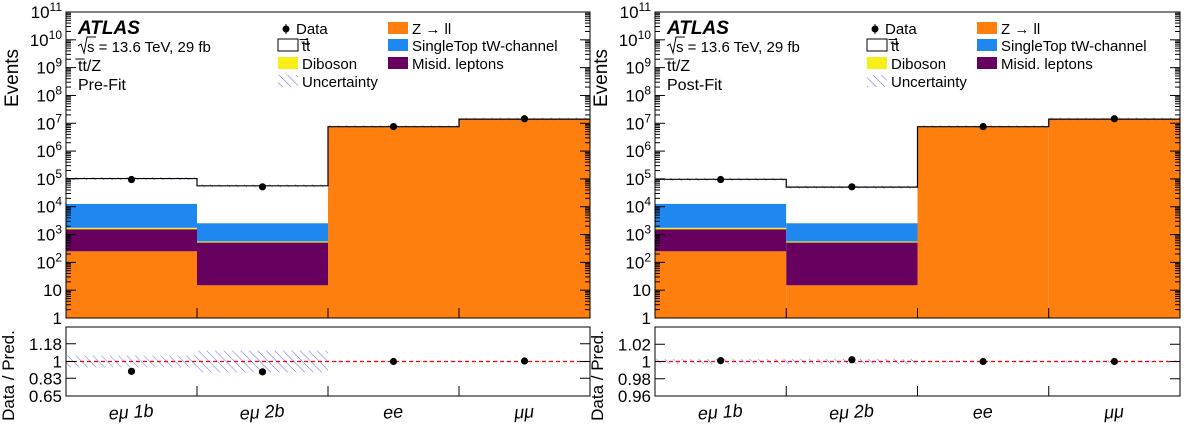 This screenshot has height=439, width=1195. Describe the element at coordinates (49, 94) in the screenshot. I see `y-tick-label: 10⁸` at that location.